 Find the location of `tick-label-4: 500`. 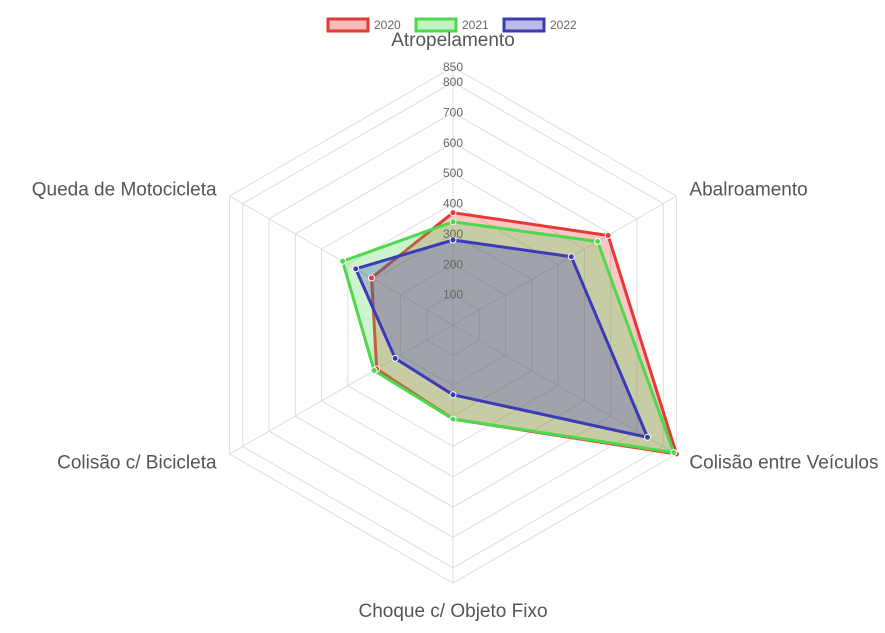

tick-label-4: 500 is located at coordinates (453, 173).